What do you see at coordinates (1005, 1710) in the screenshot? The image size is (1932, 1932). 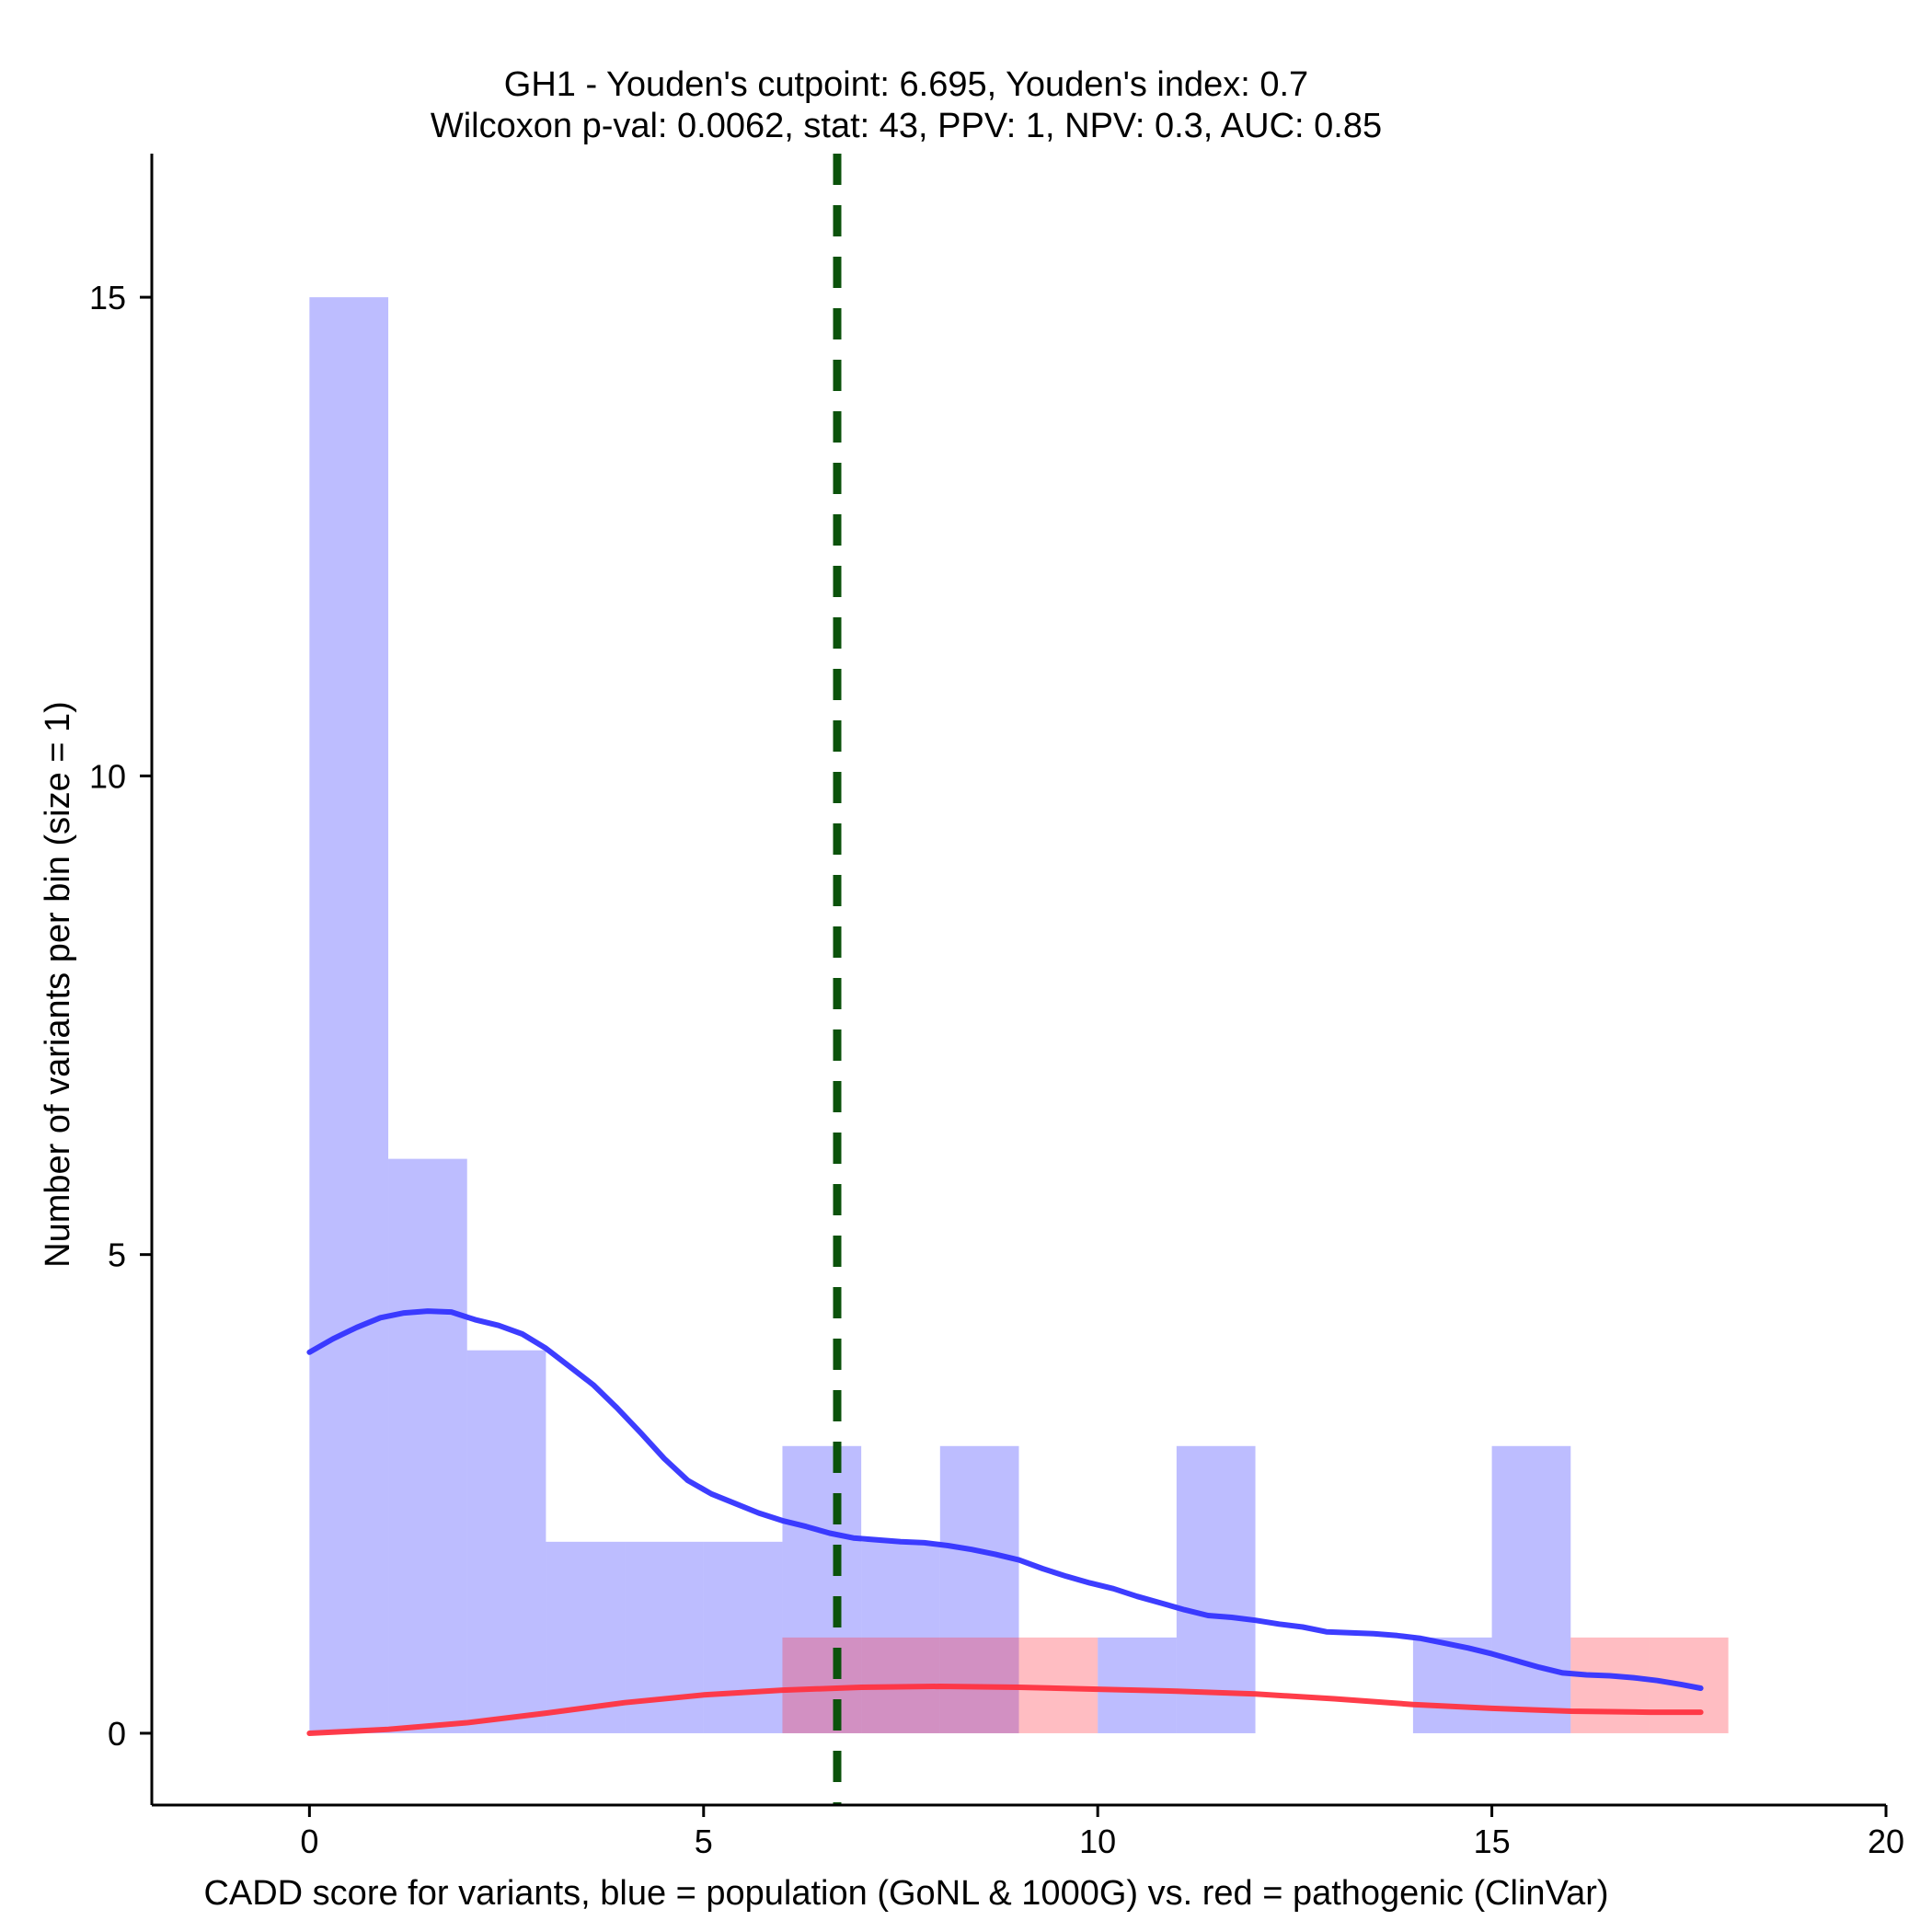 I see `pathogenic-density-curve` at bounding box center [1005, 1710].